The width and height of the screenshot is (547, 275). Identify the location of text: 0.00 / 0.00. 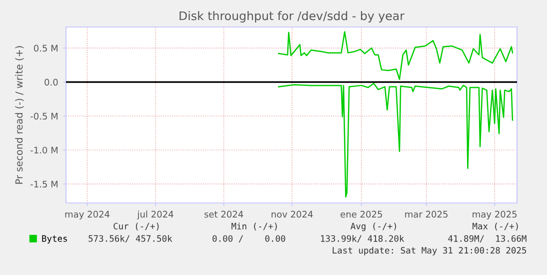
(249, 238).